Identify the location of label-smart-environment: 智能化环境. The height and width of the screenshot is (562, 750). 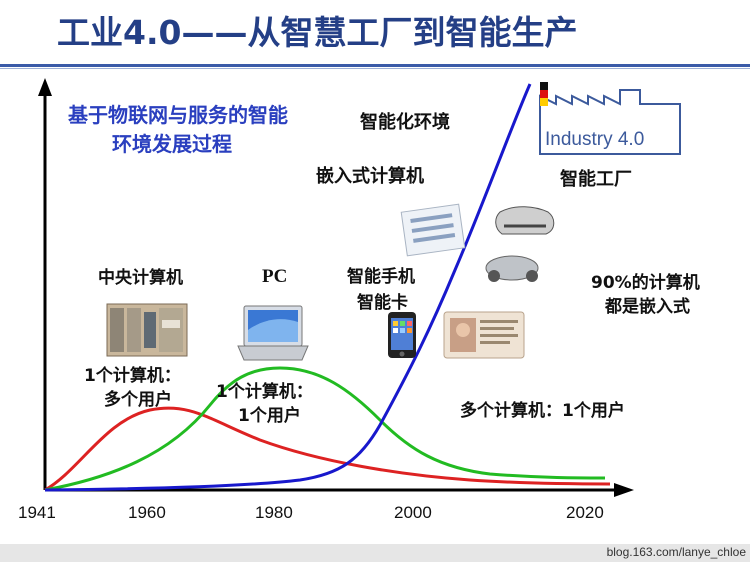
(405, 122).